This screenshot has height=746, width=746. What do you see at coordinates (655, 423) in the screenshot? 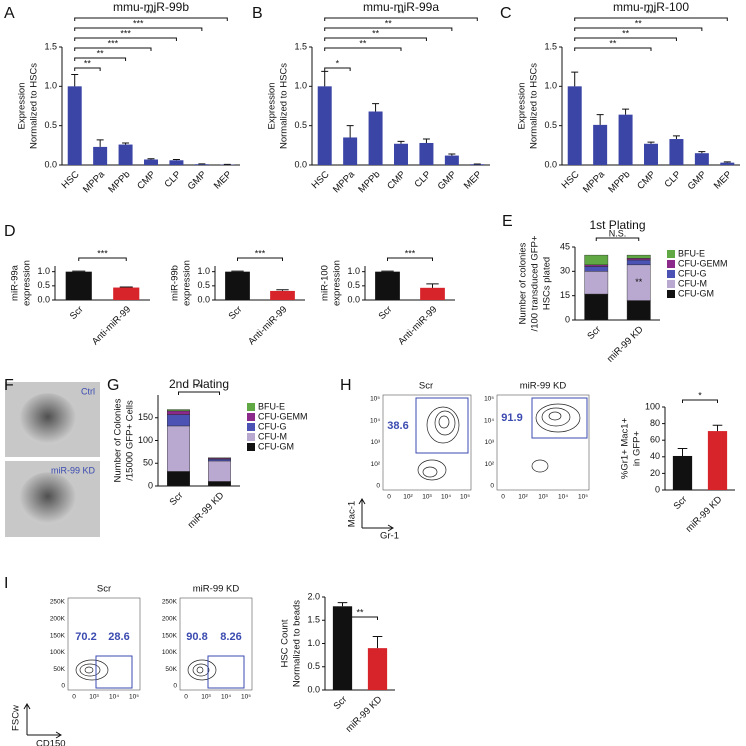
I see `y-tick-label: 80` at bounding box center [655, 423].